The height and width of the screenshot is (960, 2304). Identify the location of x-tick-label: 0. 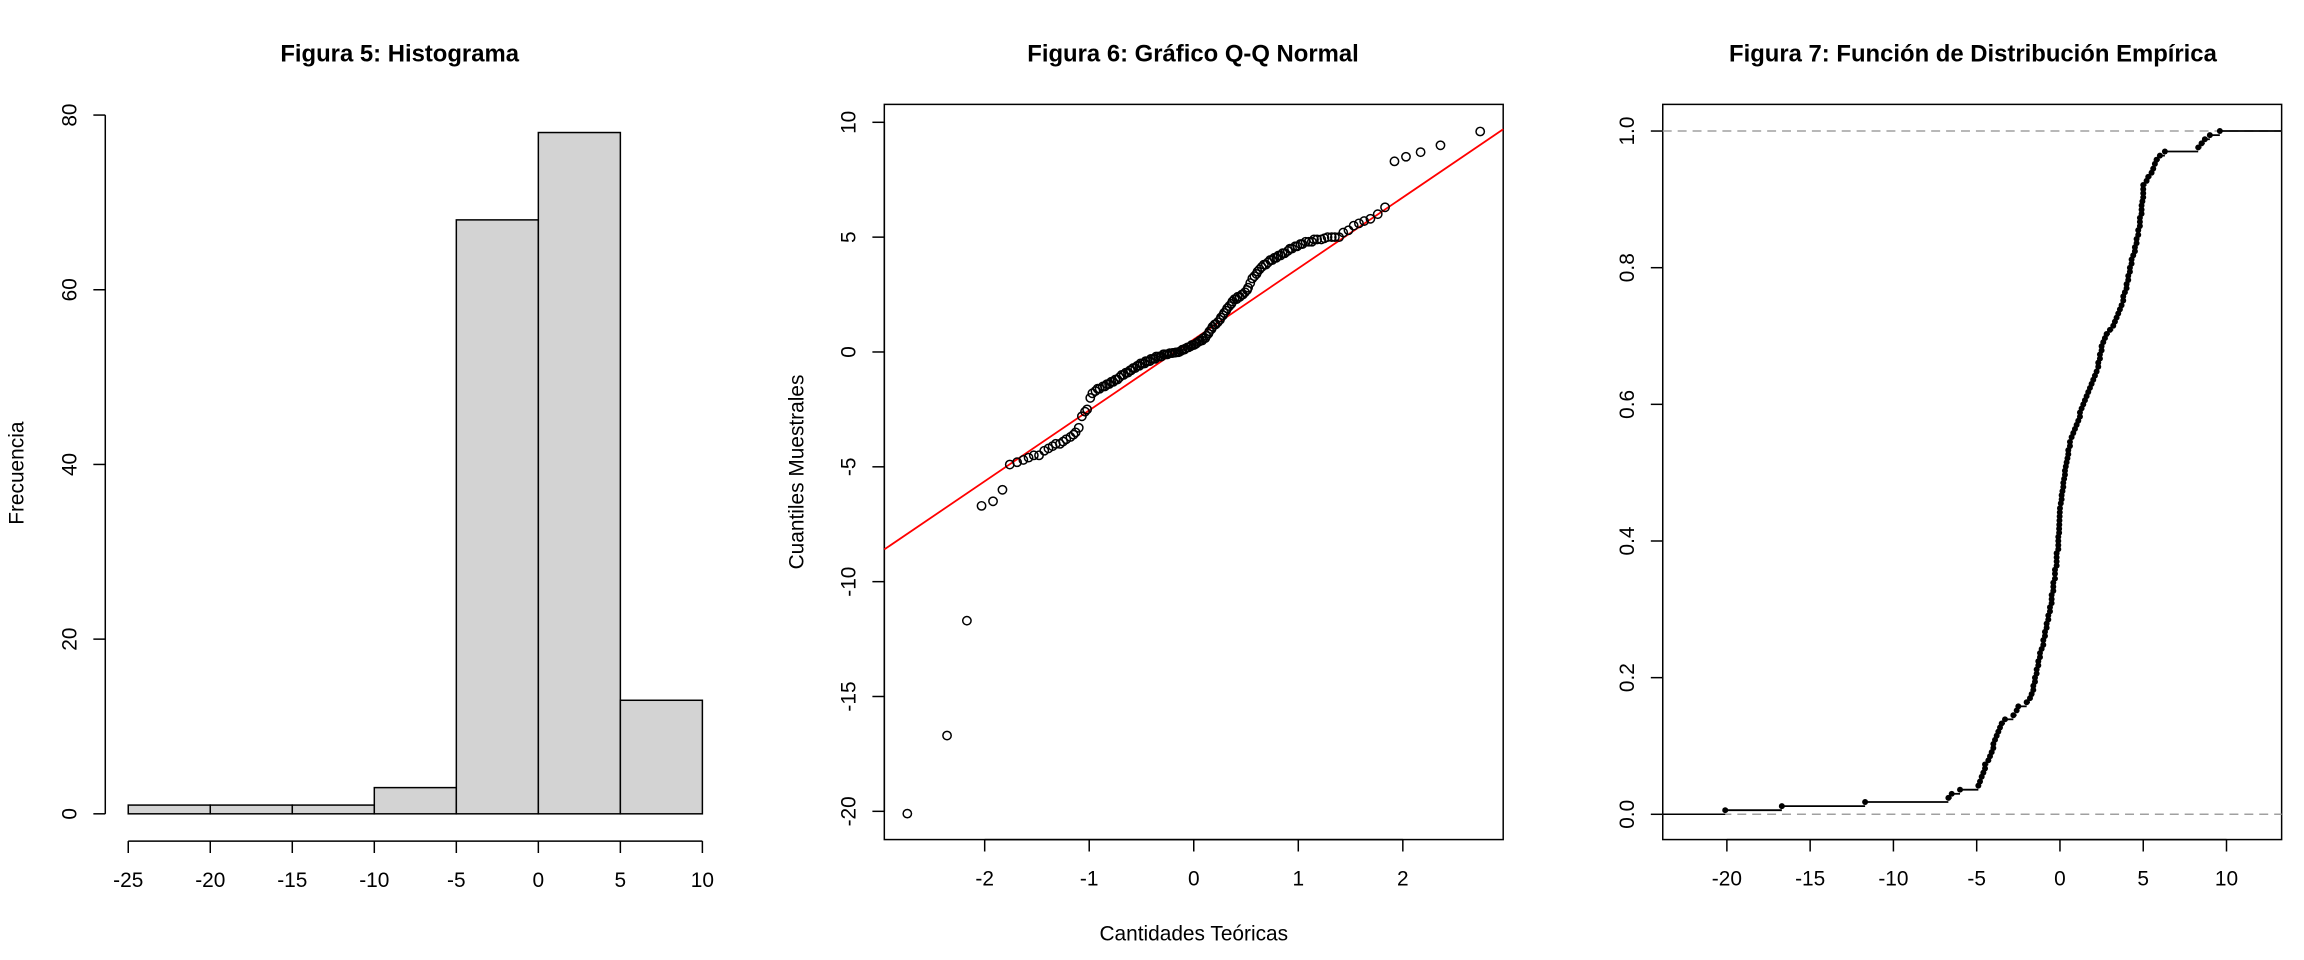
(539, 880).